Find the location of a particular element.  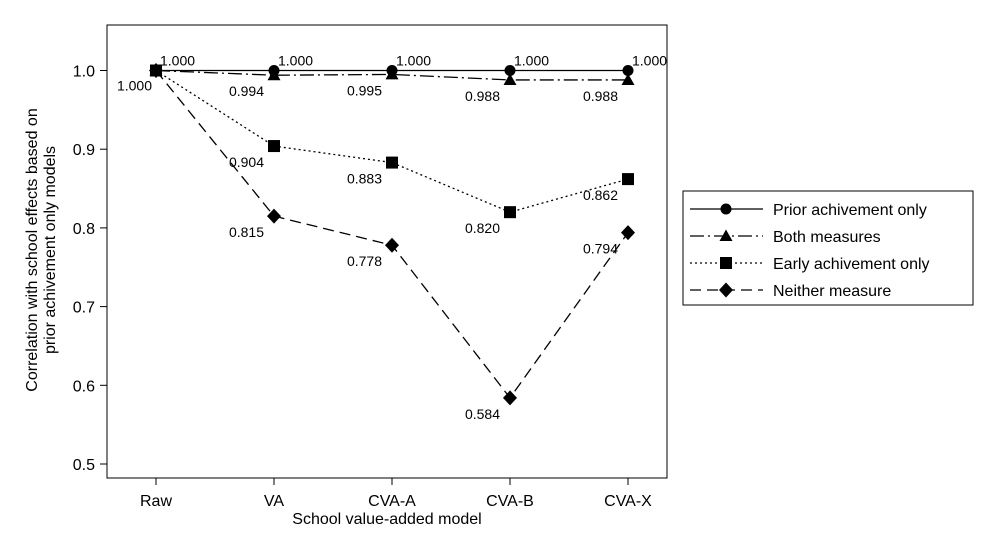

point-neither-measure-va is located at coordinates (274, 216).